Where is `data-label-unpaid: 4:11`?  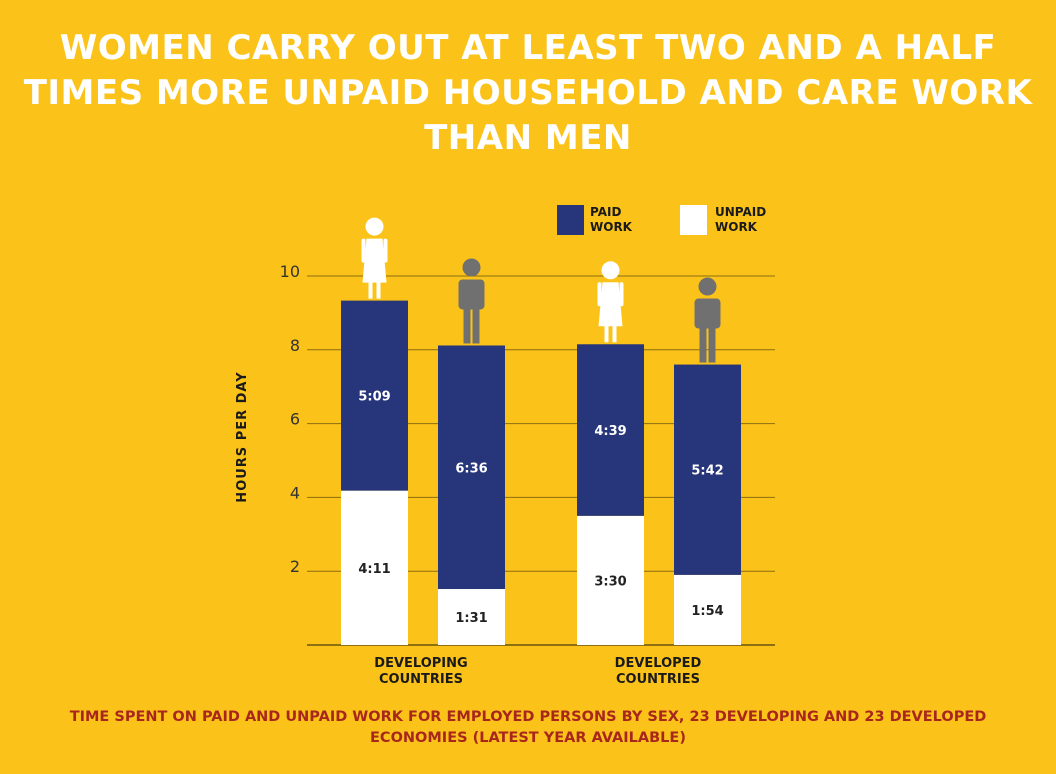 data-label-unpaid: 4:11 is located at coordinates (374, 569).